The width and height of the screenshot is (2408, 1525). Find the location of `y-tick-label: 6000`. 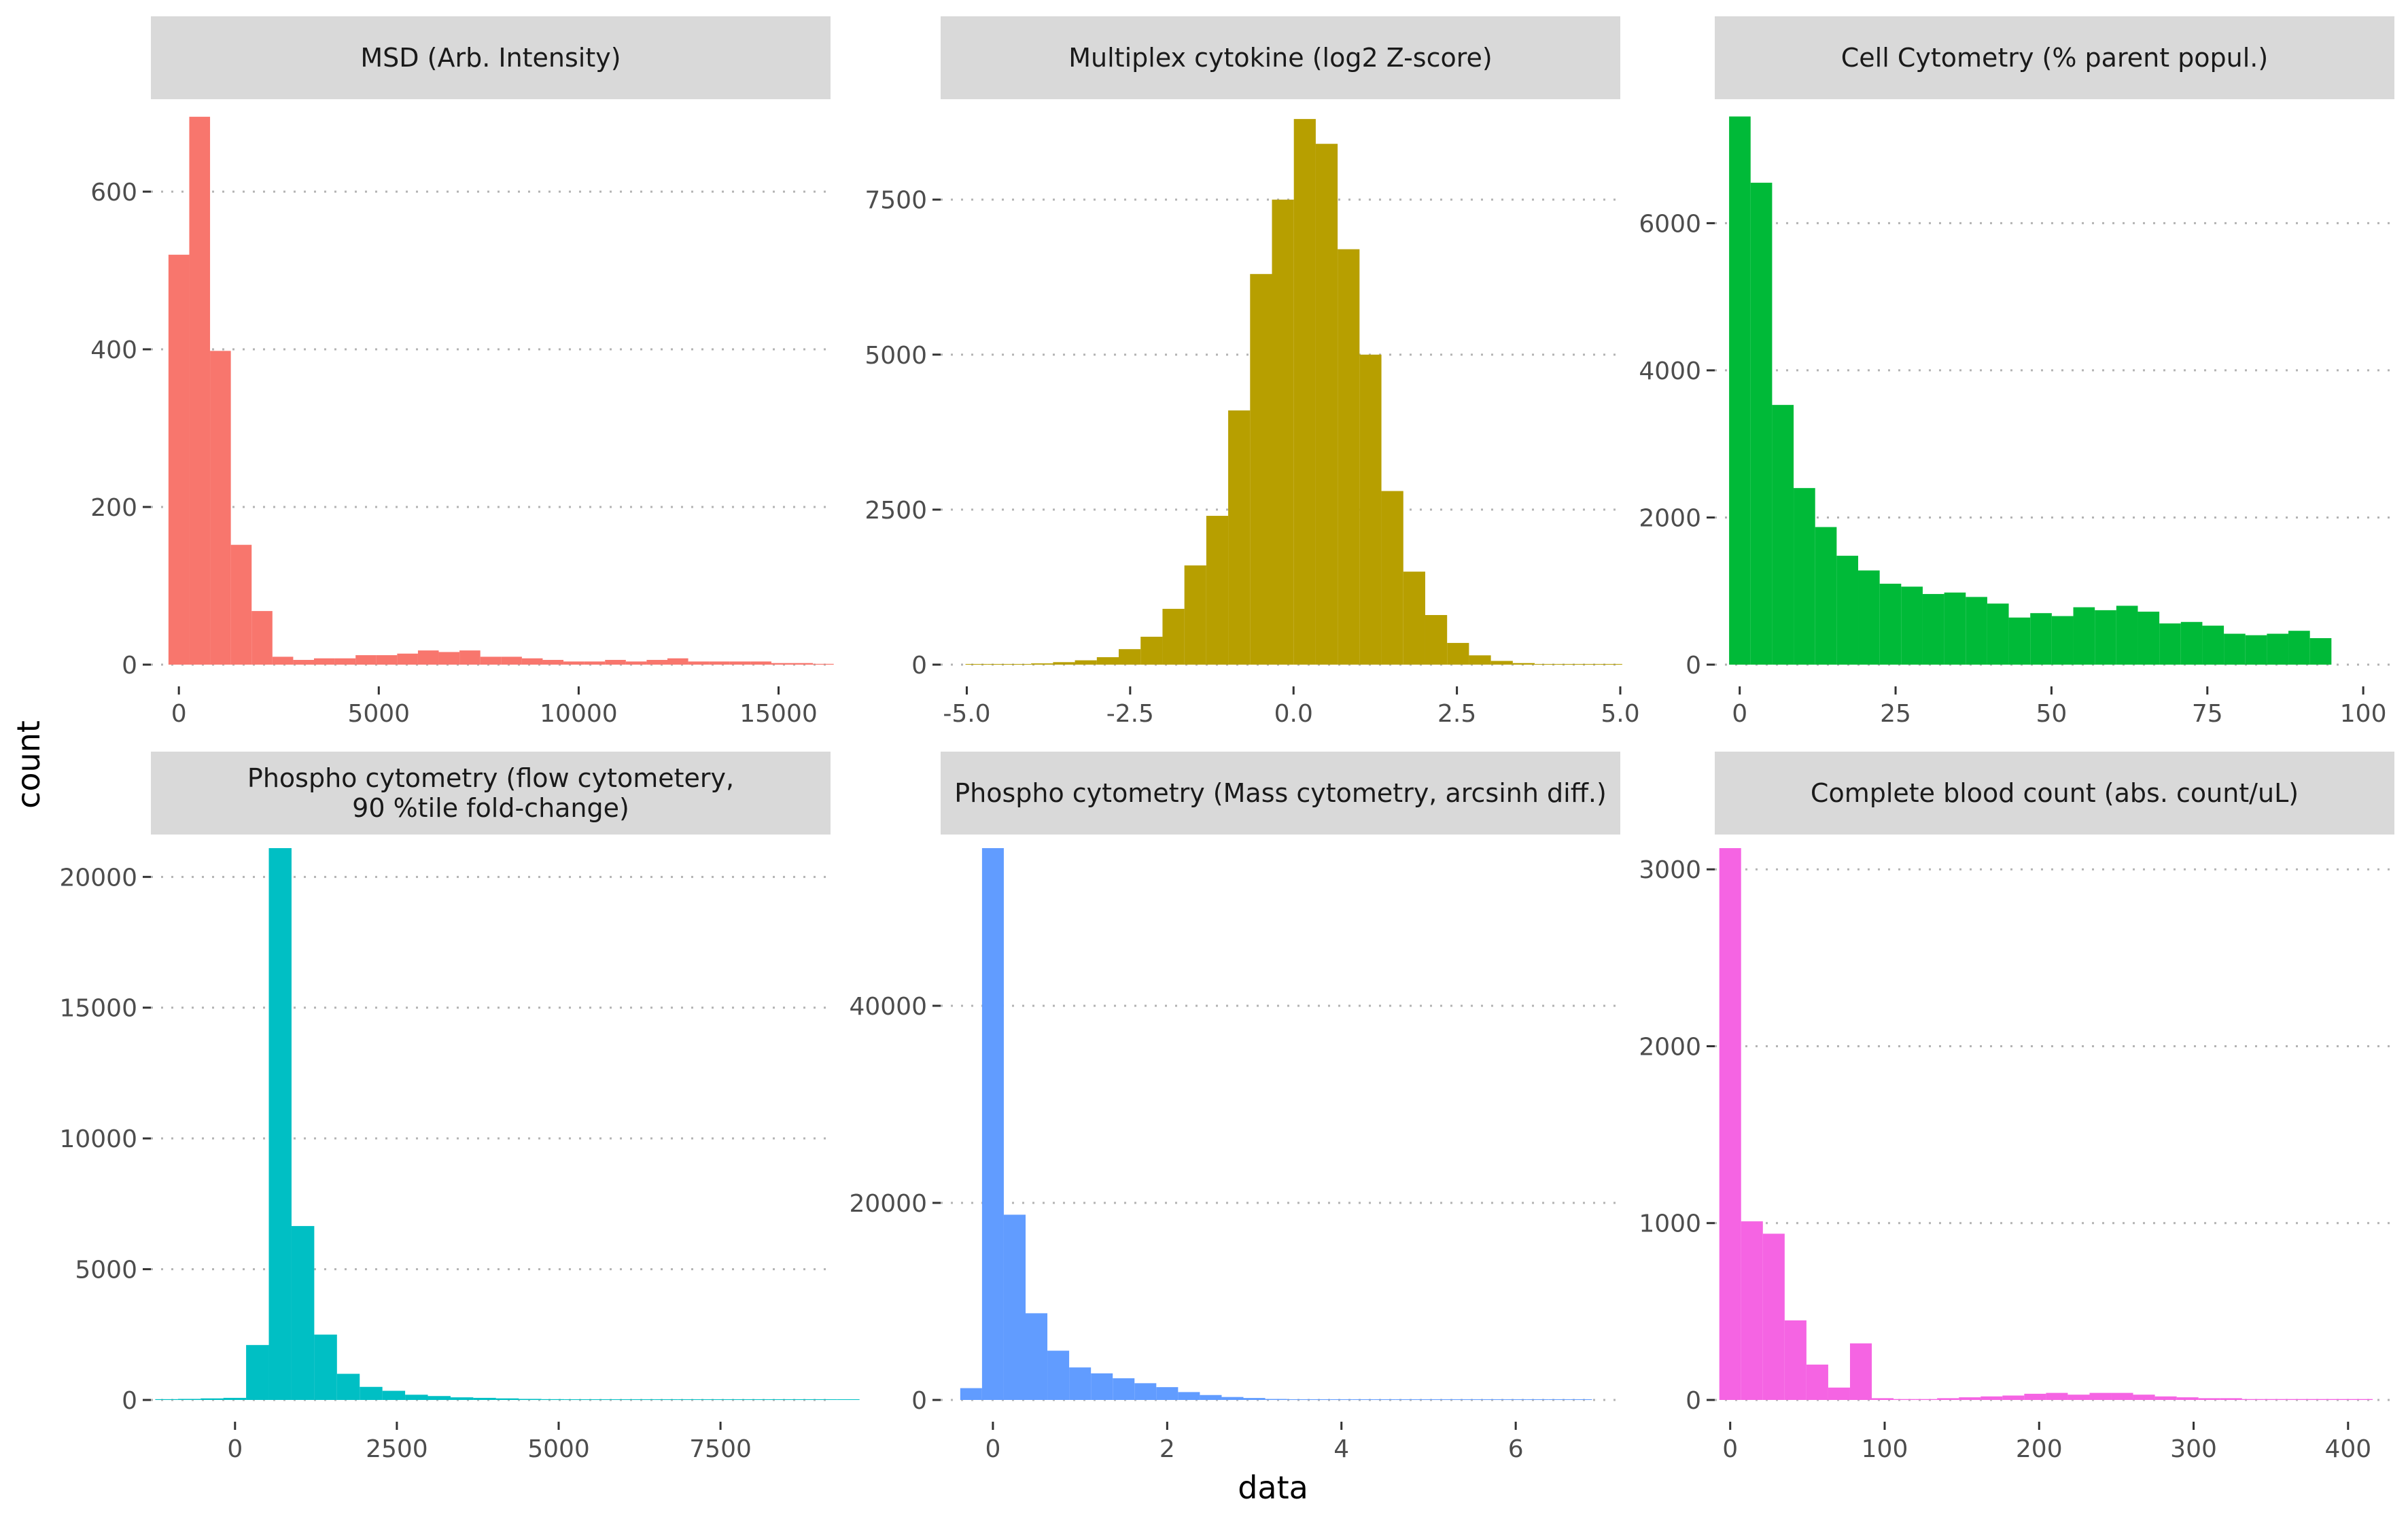

y-tick-label: 6000 is located at coordinates (1670, 224).